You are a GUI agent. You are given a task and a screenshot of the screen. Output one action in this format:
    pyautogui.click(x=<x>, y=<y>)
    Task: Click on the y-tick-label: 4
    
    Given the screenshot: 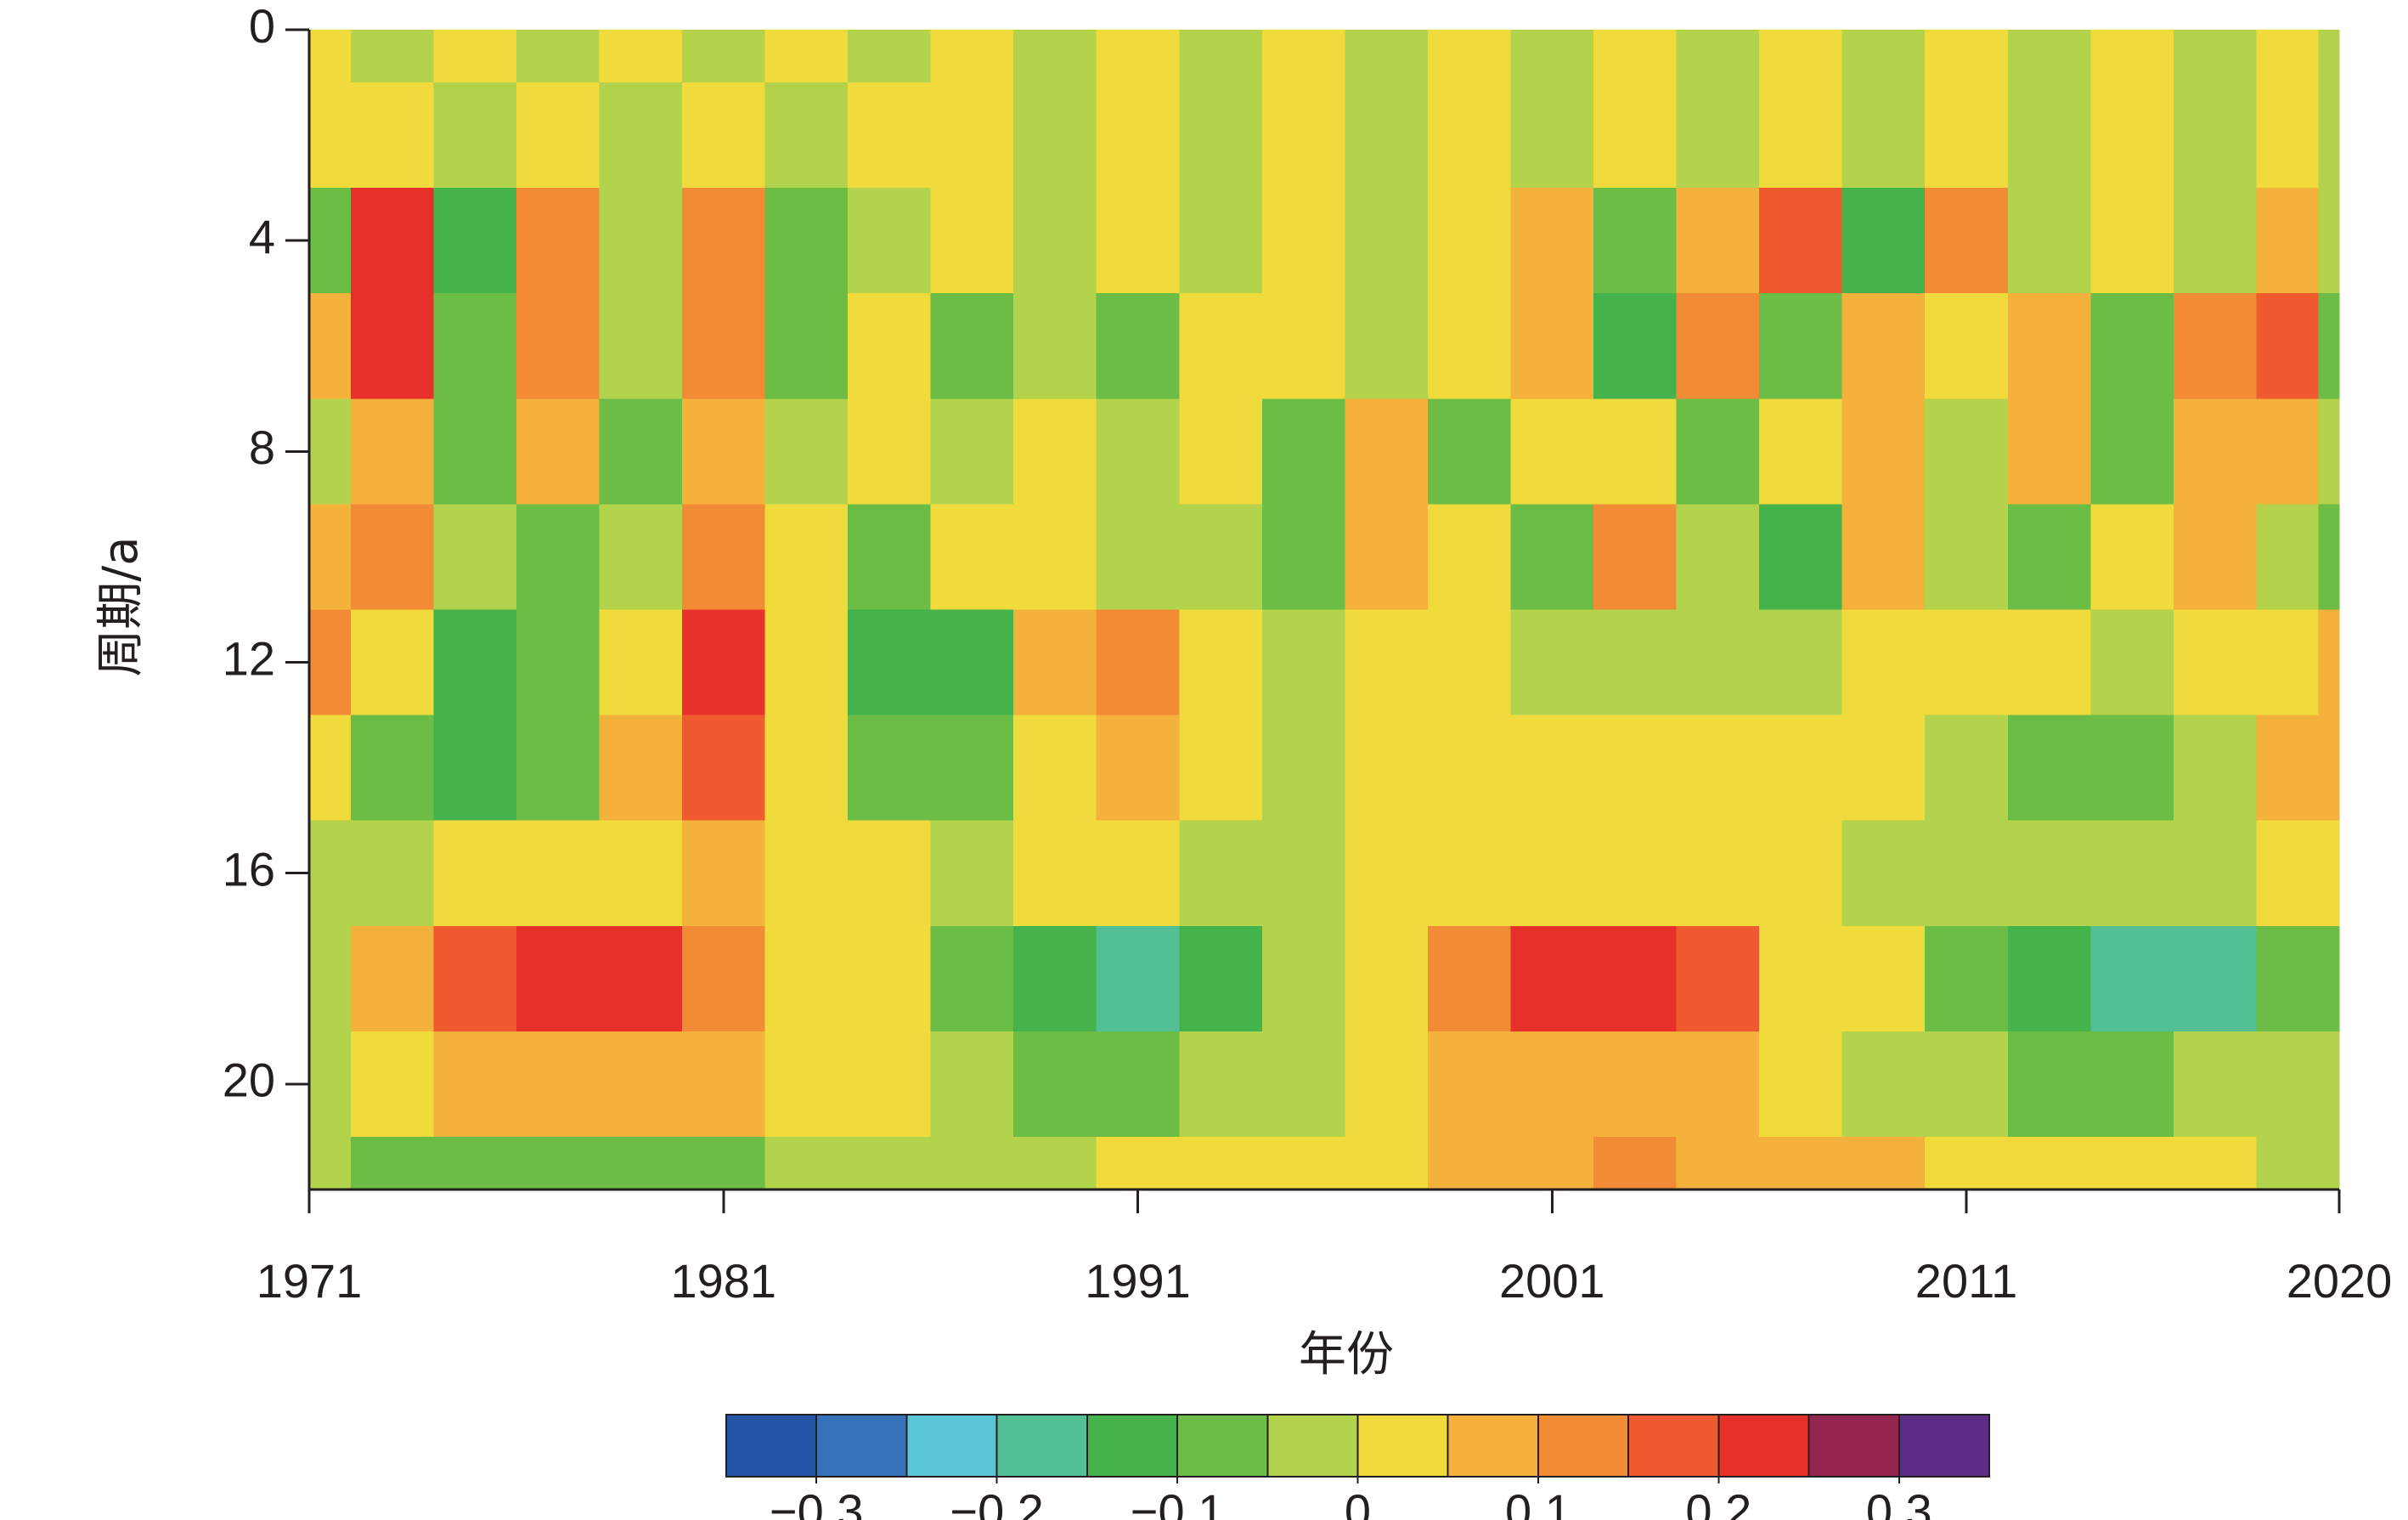 What is the action you would take?
    pyautogui.click(x=262, y=236)
    